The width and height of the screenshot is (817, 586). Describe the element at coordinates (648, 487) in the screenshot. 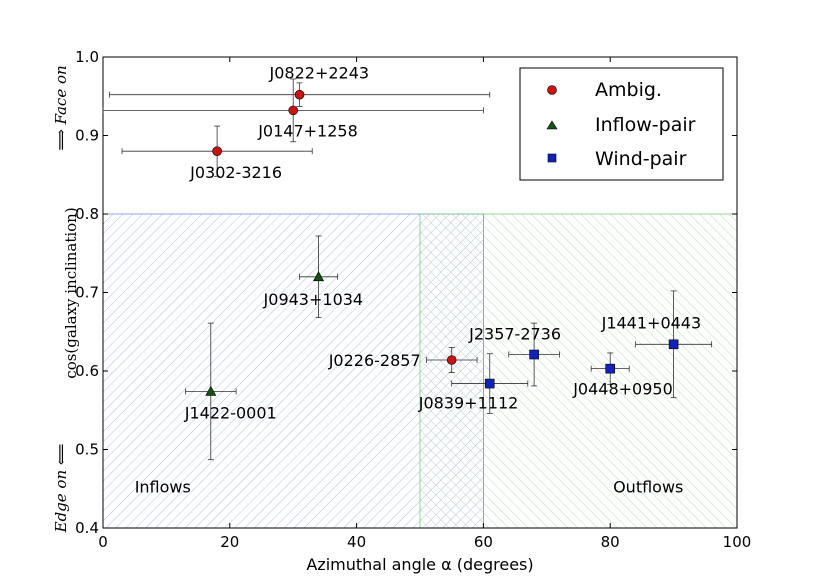

I see `region-label-outflows: Outflows` at that location.